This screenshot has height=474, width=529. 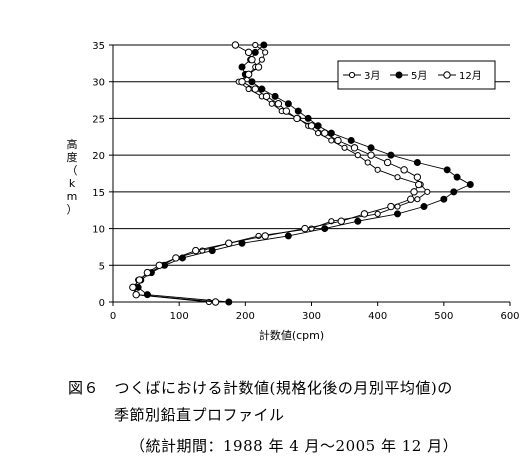 What do you see at coordinates (102, 303) in the screenshot?
I see `y-tick-label-0: 0` at bounding box center [102, 303].